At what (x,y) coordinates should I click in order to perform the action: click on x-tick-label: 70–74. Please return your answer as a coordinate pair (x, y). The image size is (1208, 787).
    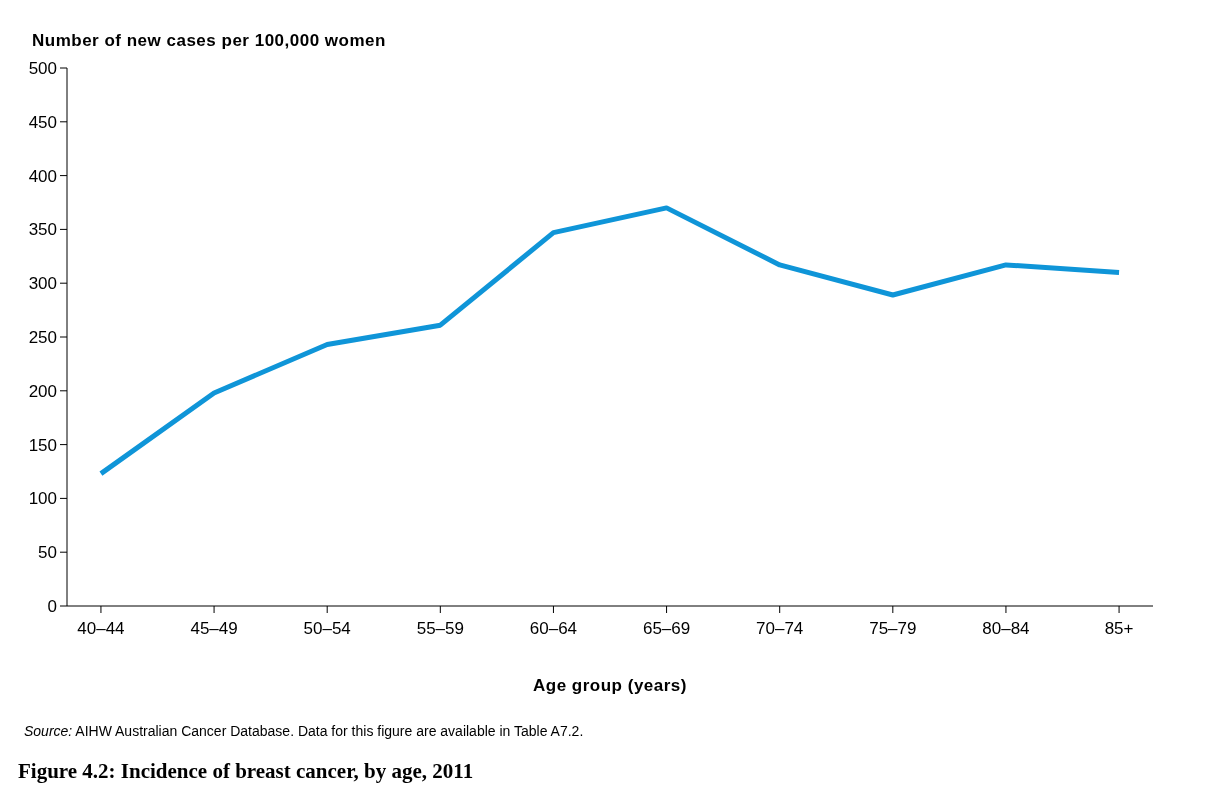
    Looking at the image, I should click on (780, 628).